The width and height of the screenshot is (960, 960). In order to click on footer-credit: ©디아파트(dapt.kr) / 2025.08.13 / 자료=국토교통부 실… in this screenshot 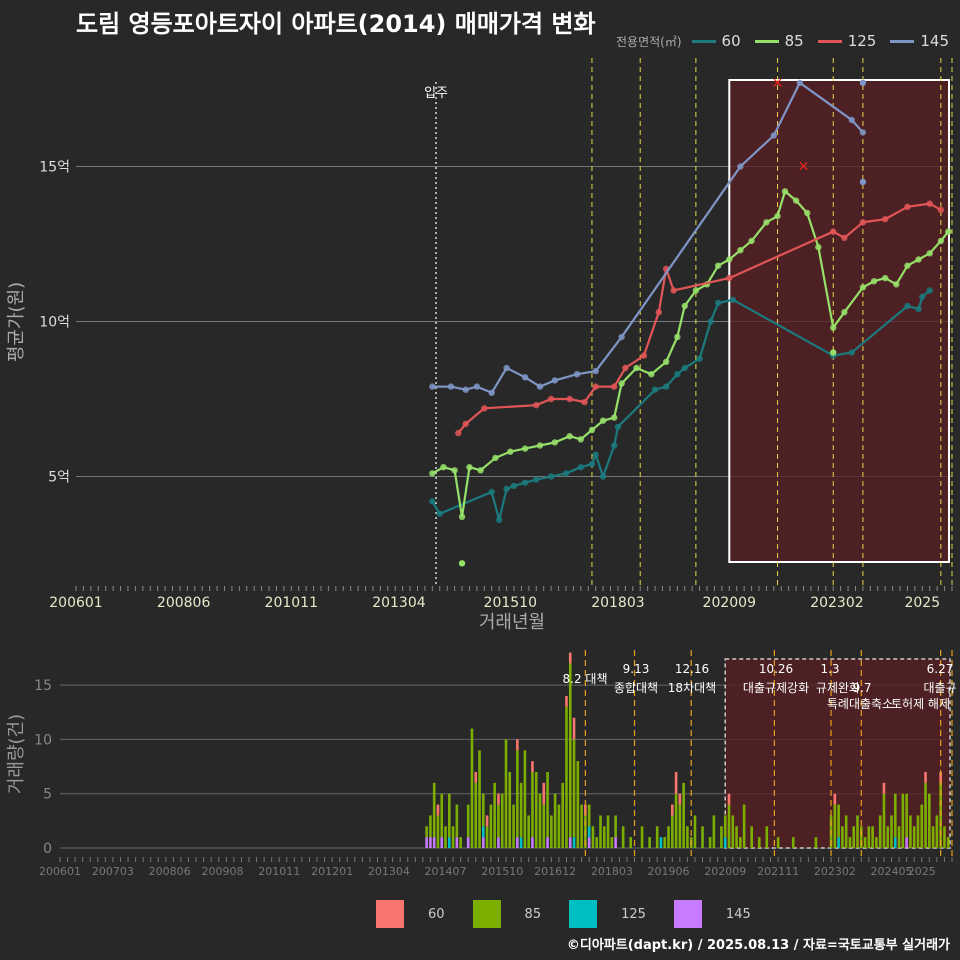, I will do `click(758, 945)`.